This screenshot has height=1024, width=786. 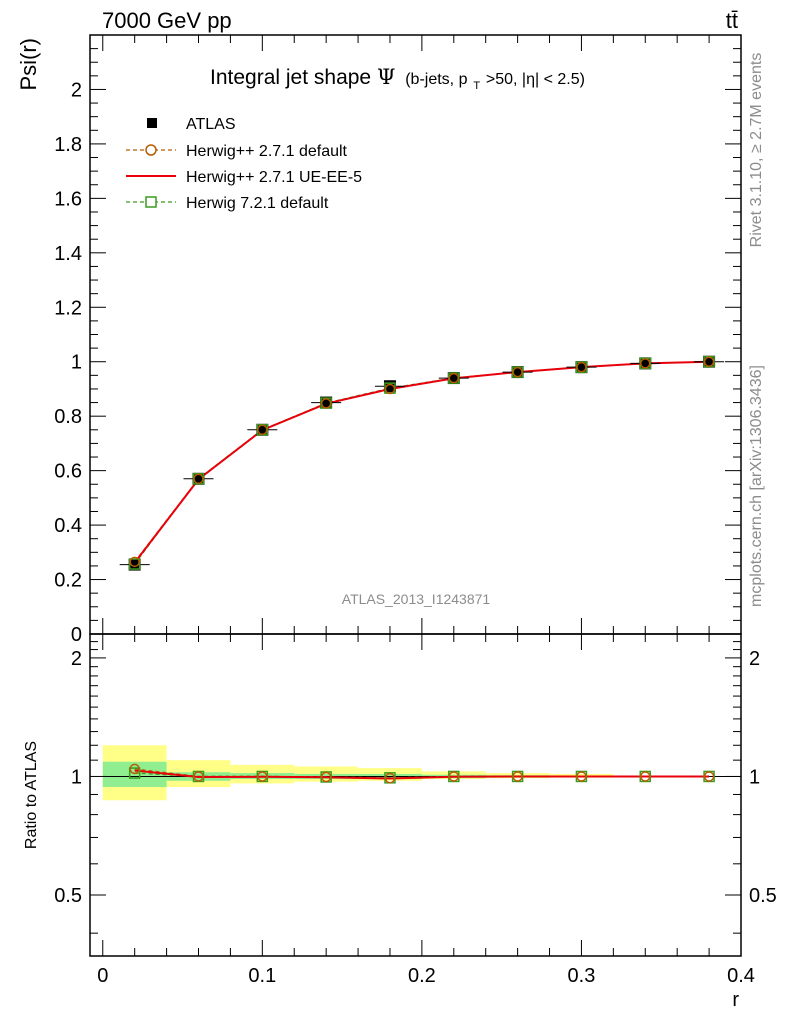 I want to click on legend-marker-atlas, so click(x=152, y=123).